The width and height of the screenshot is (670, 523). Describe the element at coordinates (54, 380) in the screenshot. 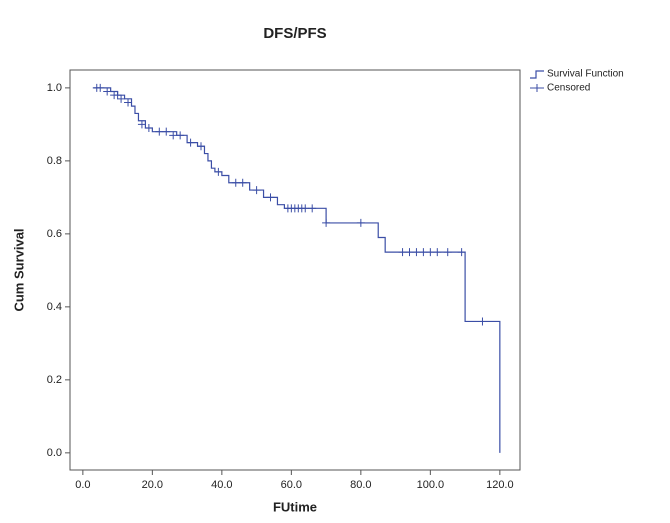

I see `y-tick-label: 0.2` at that location.